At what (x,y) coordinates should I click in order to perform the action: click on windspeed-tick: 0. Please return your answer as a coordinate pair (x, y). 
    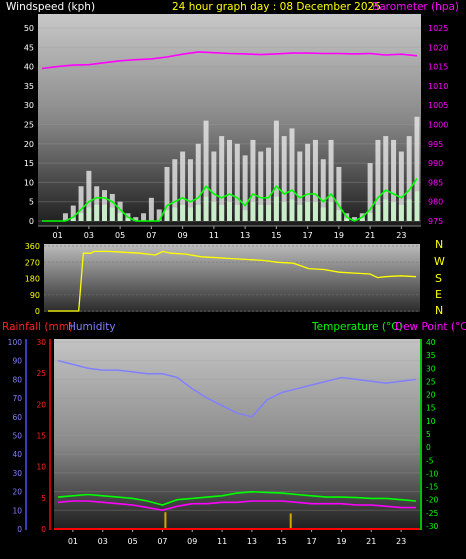
    Looking at the image, I should click on (31, 221).